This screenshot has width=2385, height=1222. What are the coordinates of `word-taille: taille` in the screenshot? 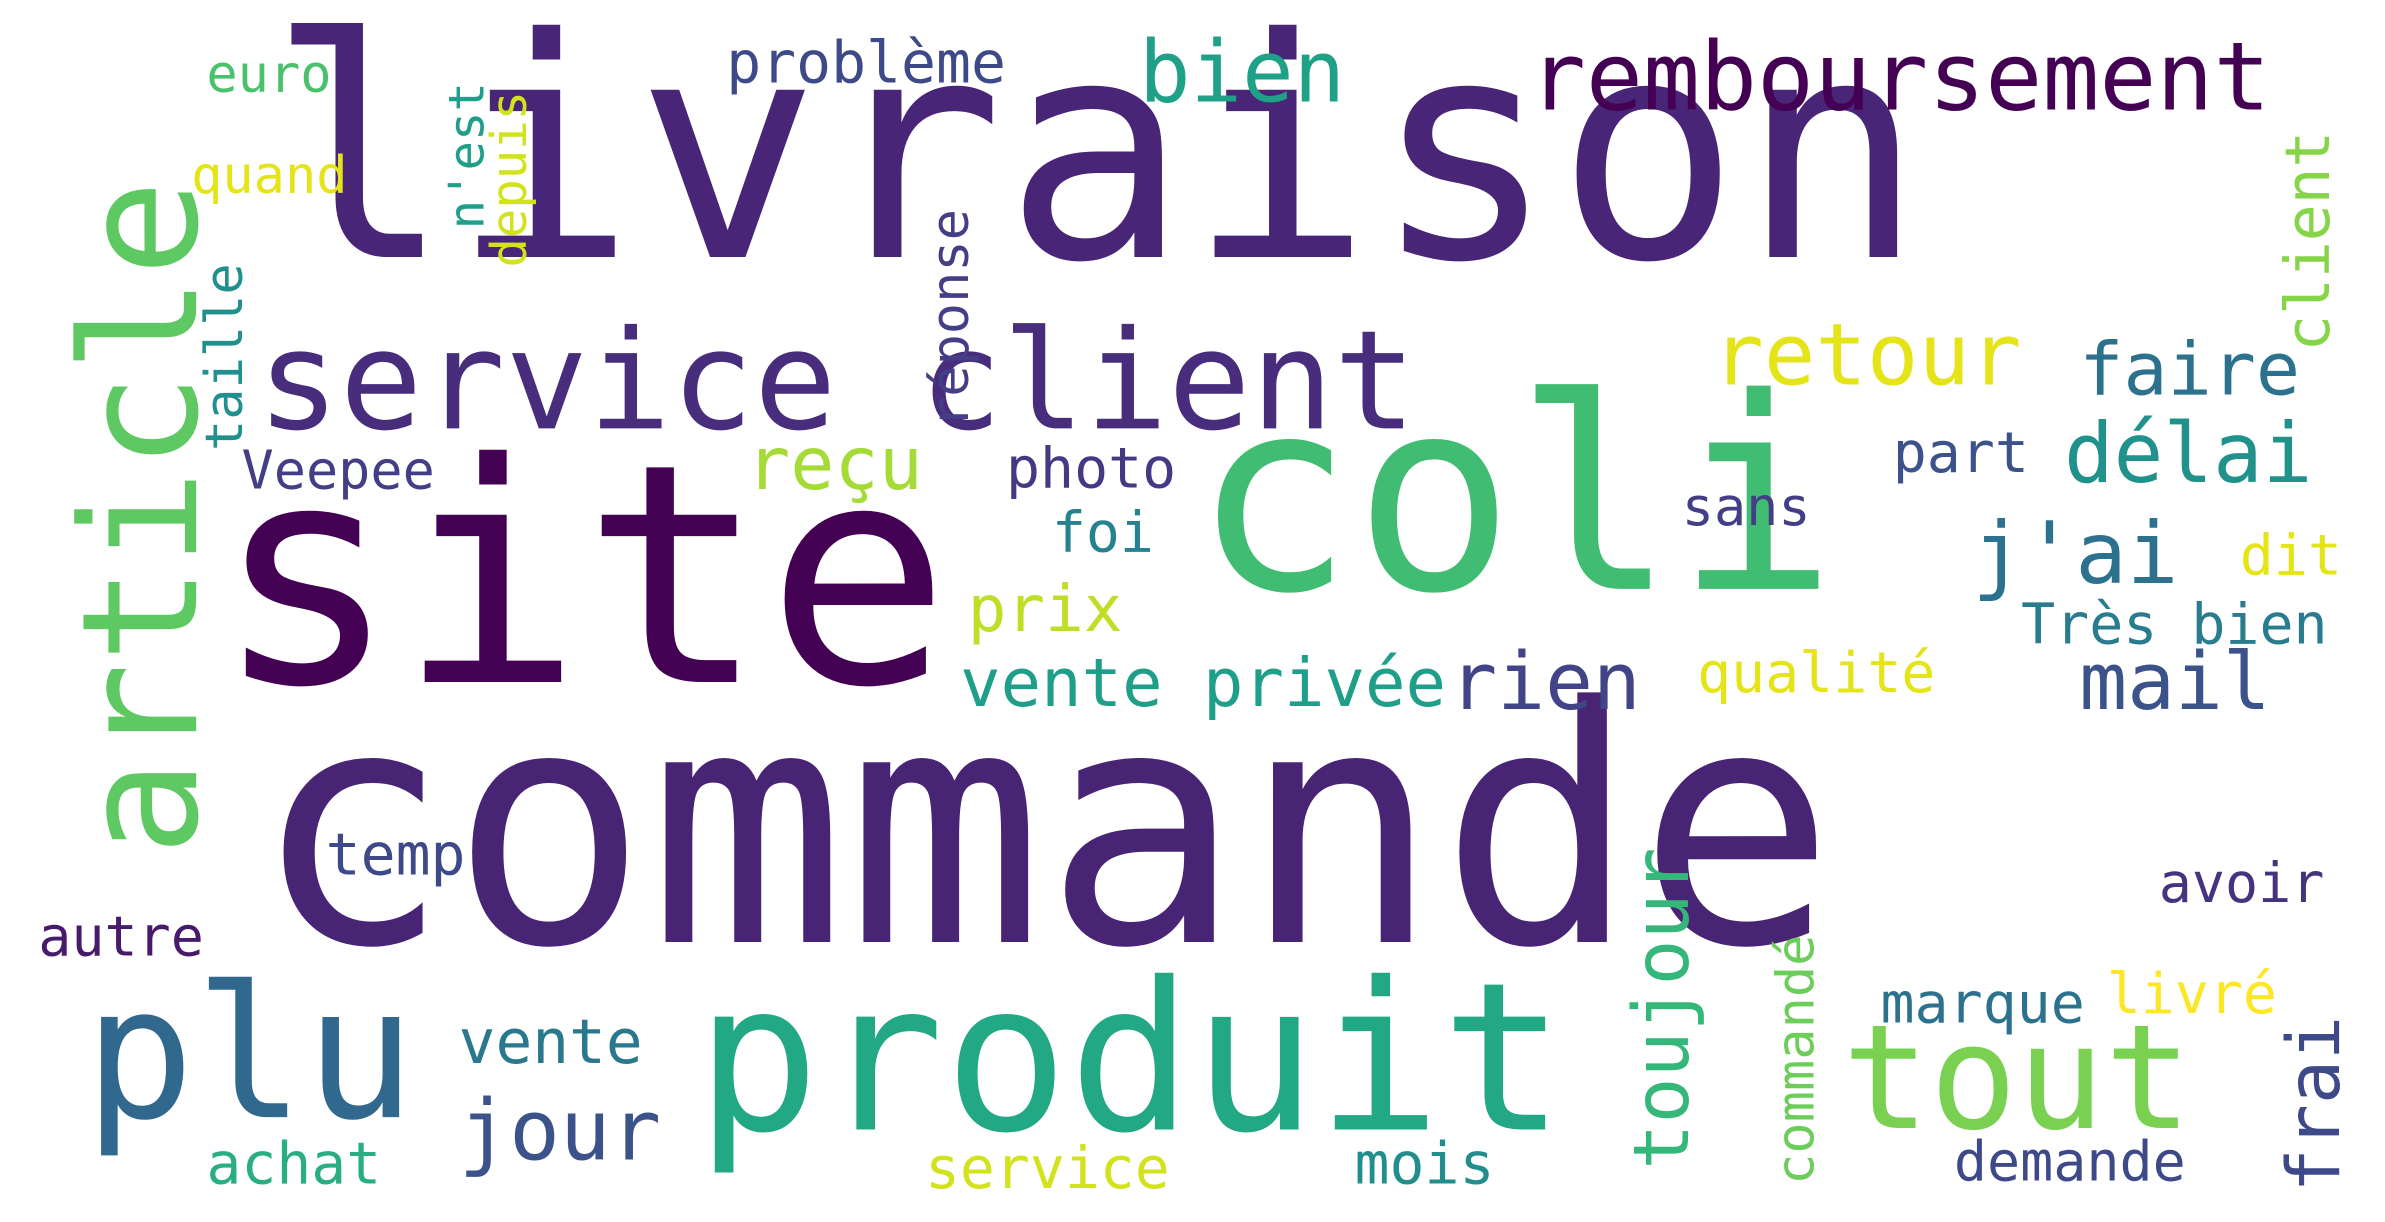 It's located at (224, 357).